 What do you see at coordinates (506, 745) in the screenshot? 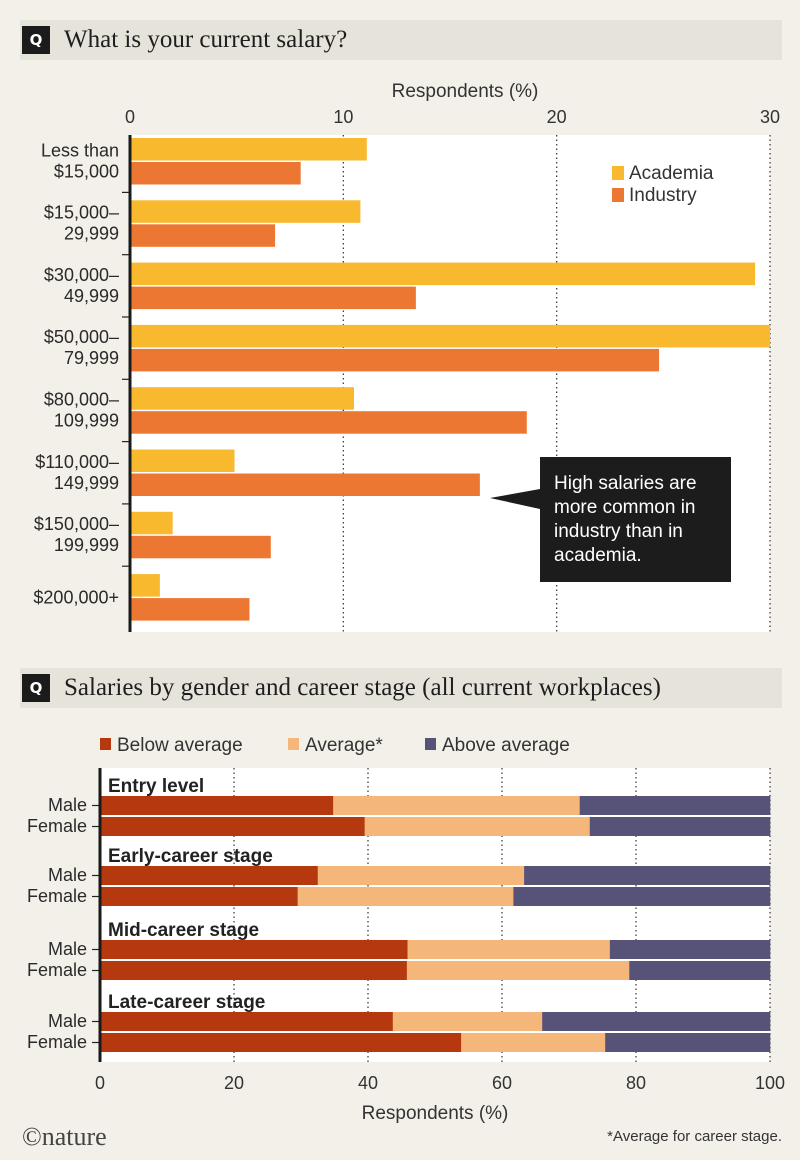
I see `legend-label: Above average` at bounding box center [506, 745].